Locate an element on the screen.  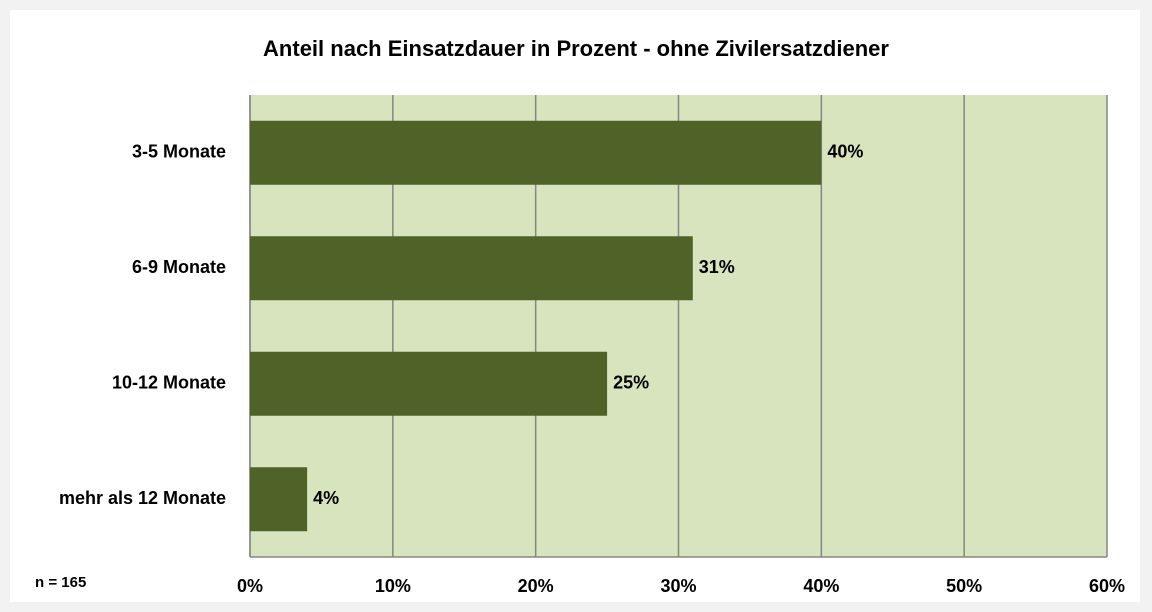
data-label: 4% is located at coordinates (326, 498).